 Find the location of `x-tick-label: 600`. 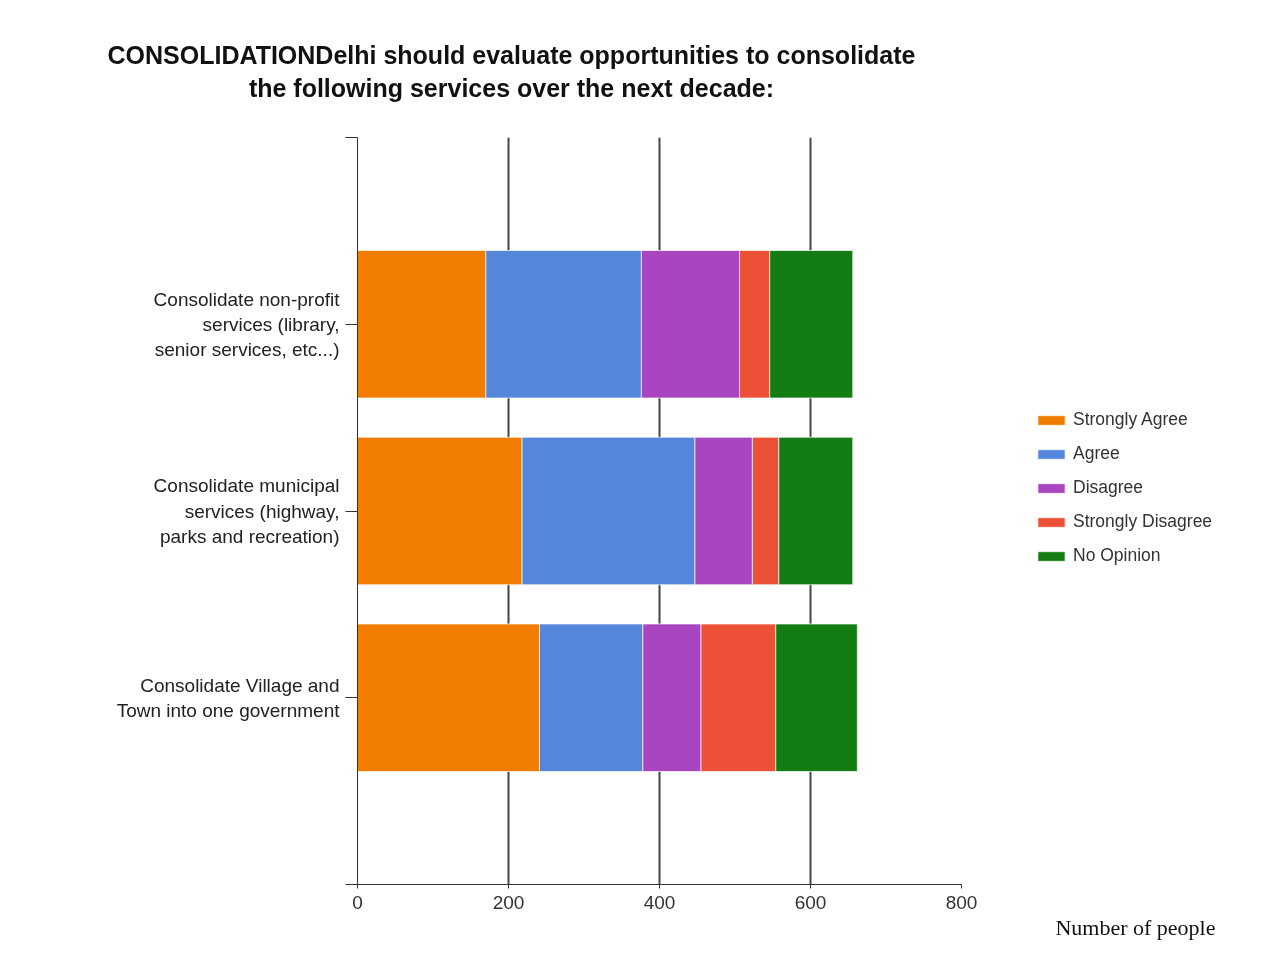

x-tick-label: 600 is located at coordinates (810, 902).